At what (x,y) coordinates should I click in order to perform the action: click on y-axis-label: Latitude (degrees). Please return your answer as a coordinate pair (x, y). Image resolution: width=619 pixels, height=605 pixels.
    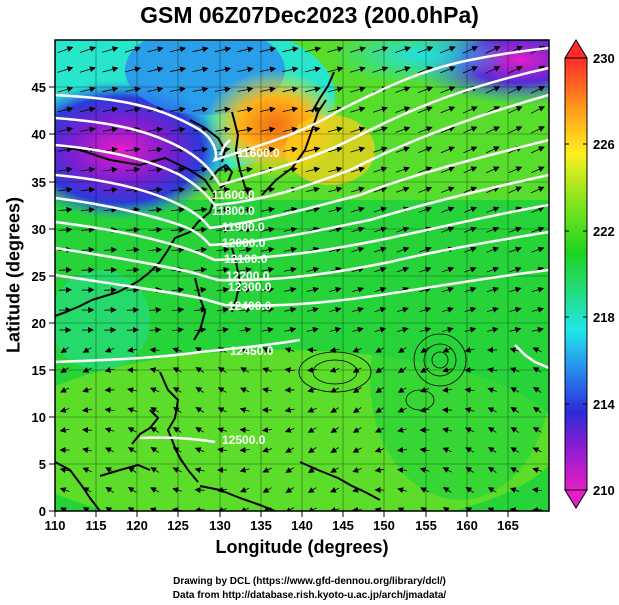
    Looking at the image, I should click on (13, 275).